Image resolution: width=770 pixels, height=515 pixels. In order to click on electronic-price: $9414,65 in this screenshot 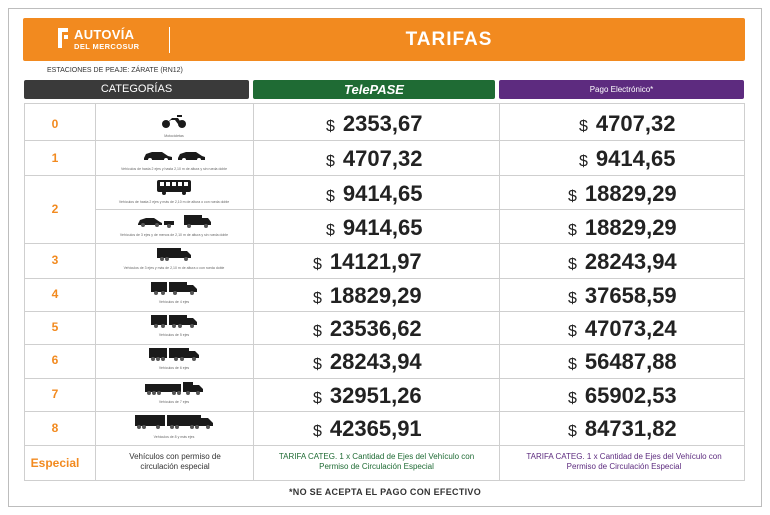, I will do `click(627, 158)`.